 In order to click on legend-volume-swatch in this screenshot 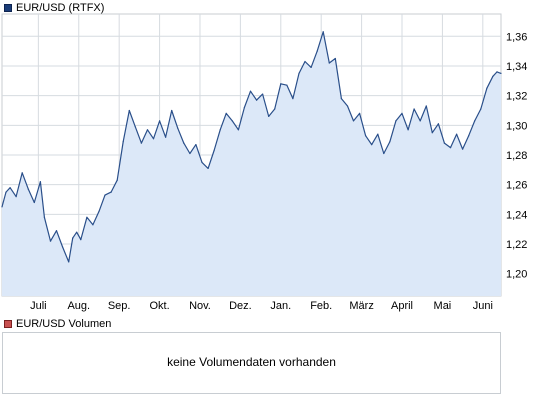, I will do `click(8, 324)`.